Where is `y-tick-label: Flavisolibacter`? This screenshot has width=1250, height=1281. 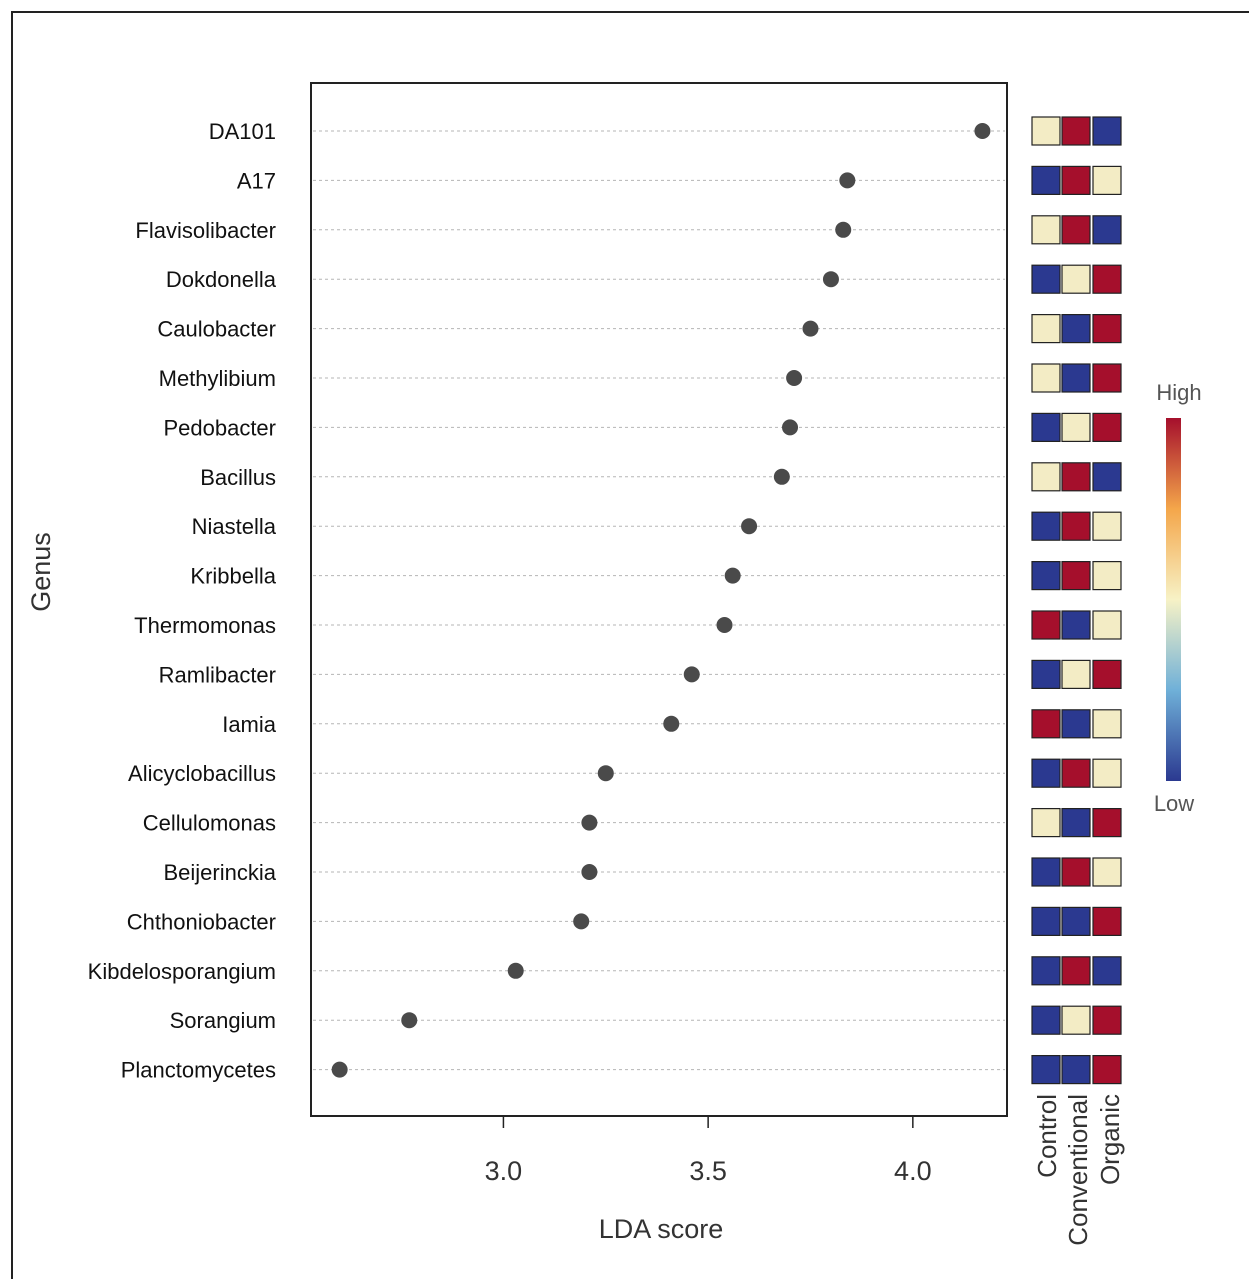 y-tick-label: Flavisolibacter is located at coordinates (205, 230).